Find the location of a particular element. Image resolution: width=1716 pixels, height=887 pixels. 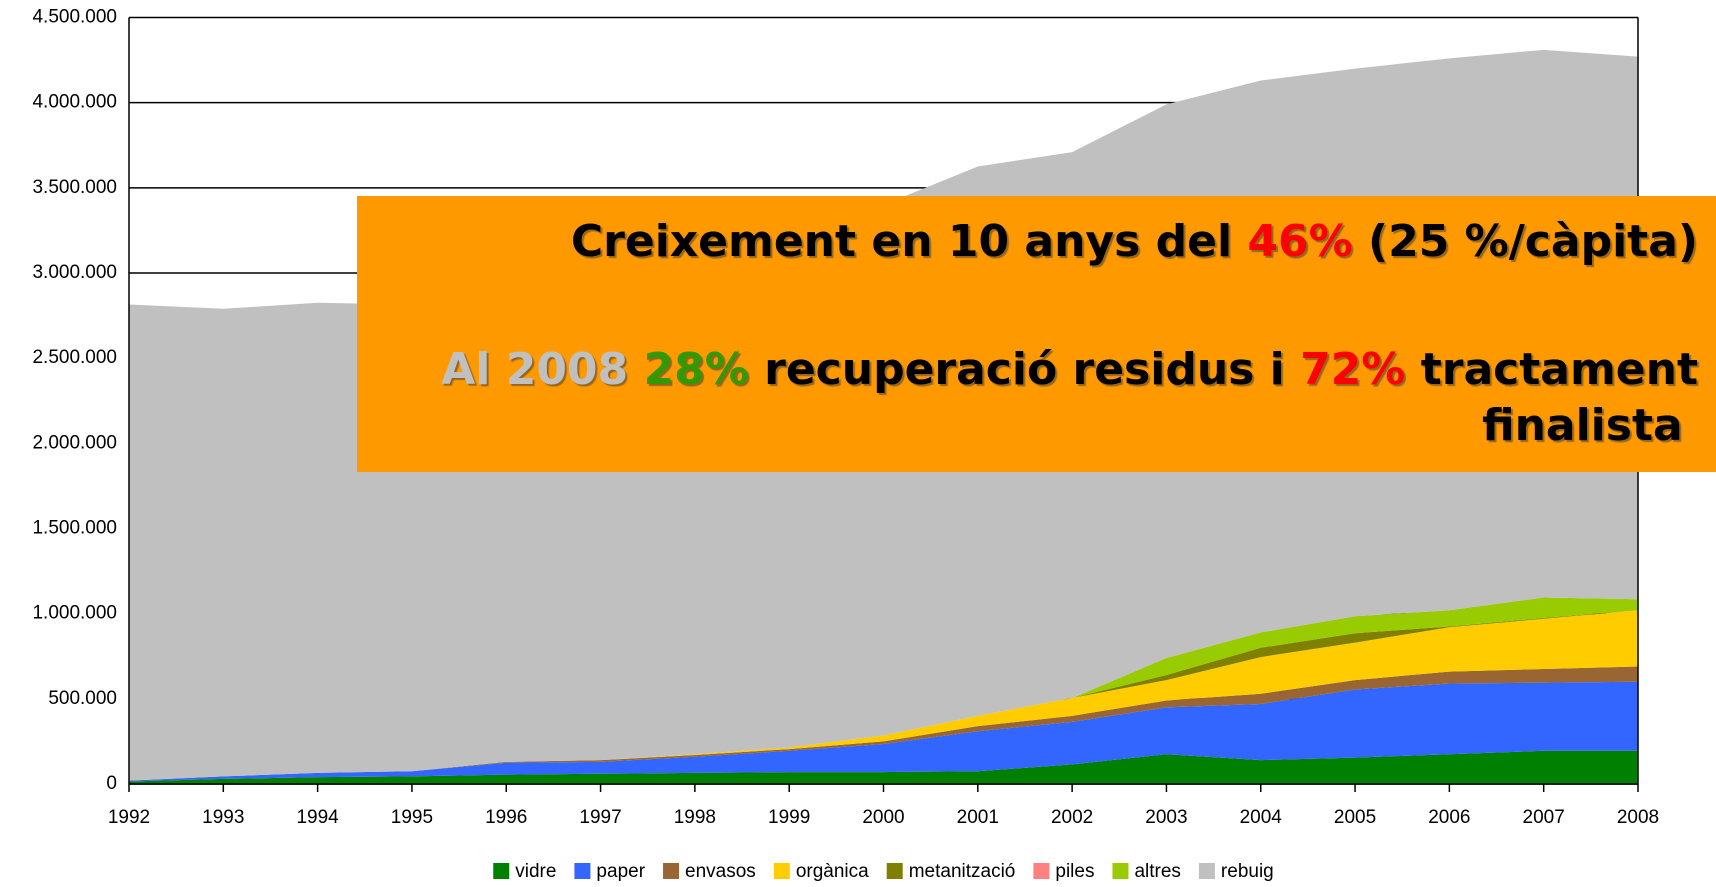

legend-label: paper is located at coordinates (620, 871).